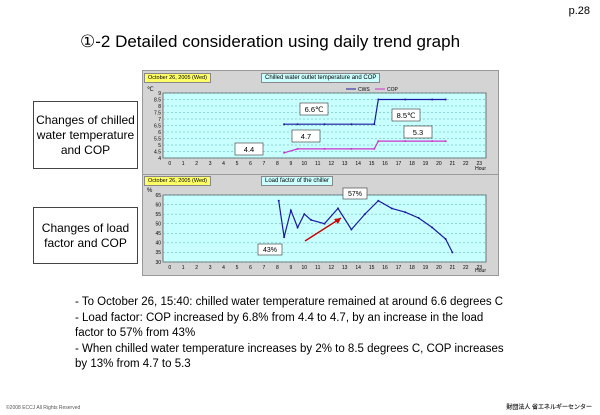  Describe the element at coordinates (150, 191) in the screenshot. I see `y-axis-unit-bottom: %` at that location.